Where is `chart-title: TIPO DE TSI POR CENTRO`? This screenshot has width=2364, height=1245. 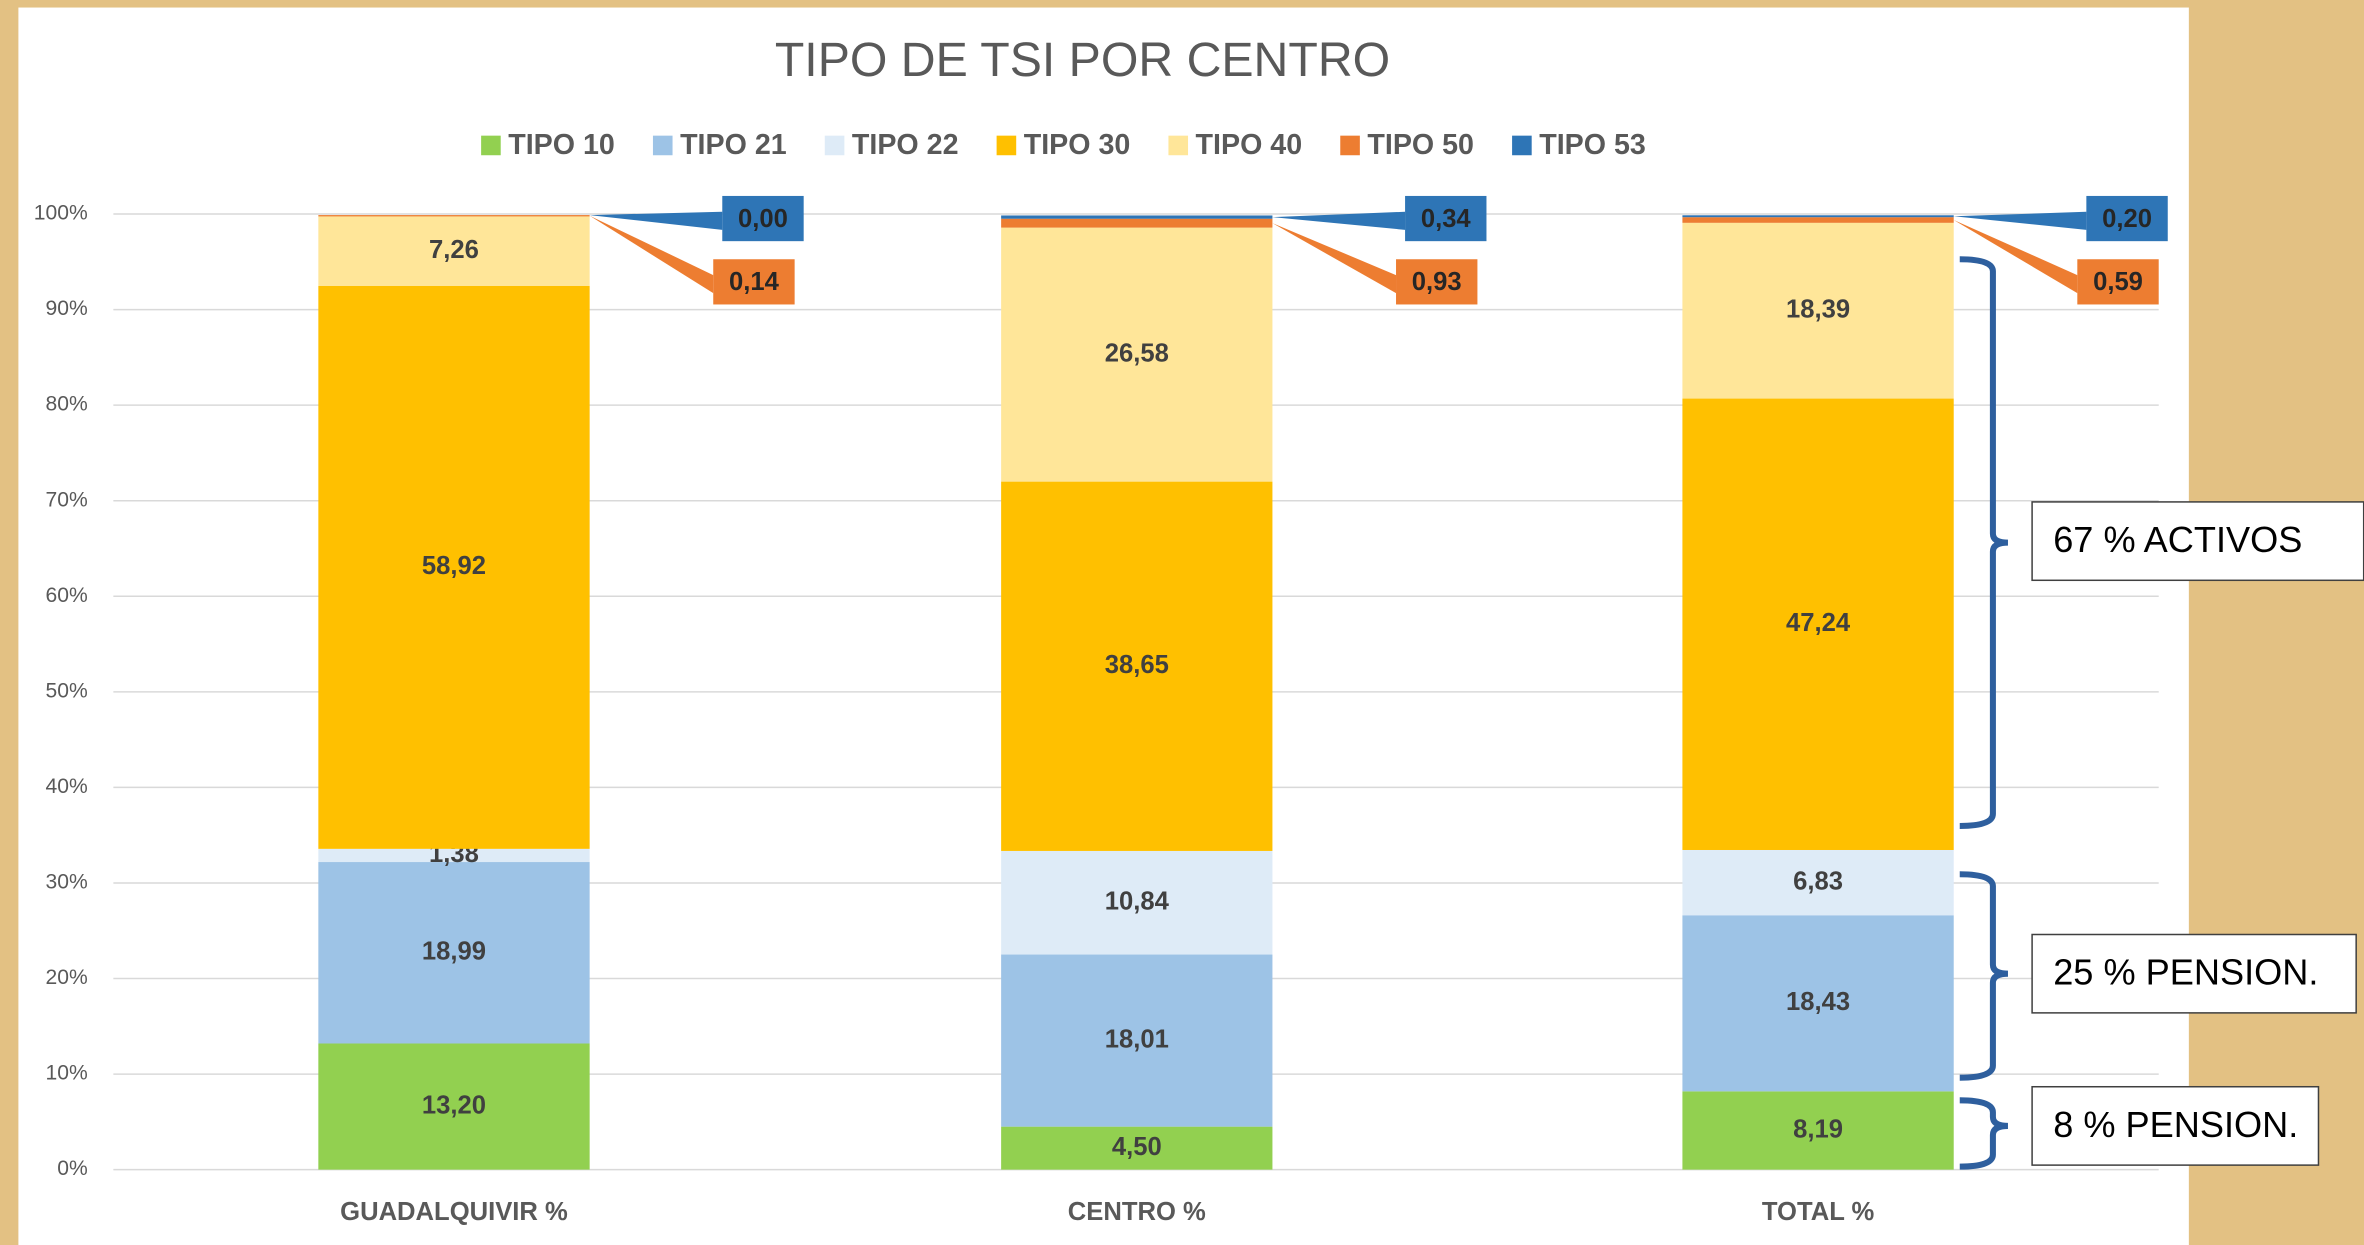 chart-title: TIPO DE TSI POR CENTRO is located at coordinates (1082, 60).